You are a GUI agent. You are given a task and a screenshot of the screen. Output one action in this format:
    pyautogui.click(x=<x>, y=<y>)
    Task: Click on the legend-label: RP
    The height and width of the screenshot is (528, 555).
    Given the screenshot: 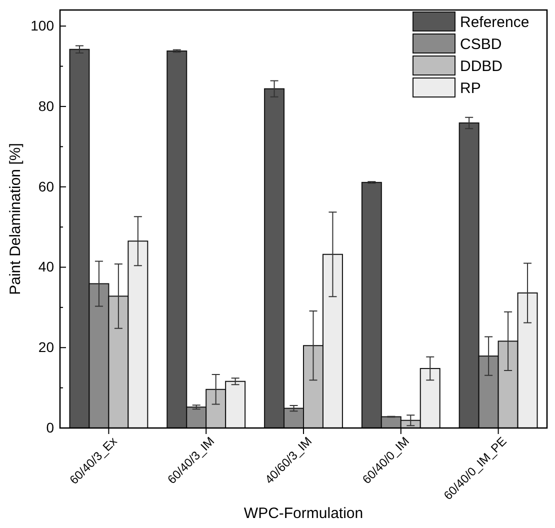 What is the action you would take?
    pyautogui.click(x=470, y=88)
    